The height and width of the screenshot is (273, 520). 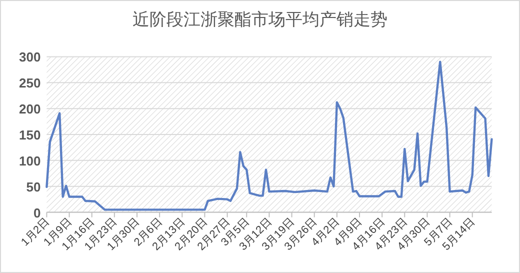 What do you see at coordinates (29, 135) in the screenshot?
I see `y-tick-label: 150` at bounding box center [29, 135].